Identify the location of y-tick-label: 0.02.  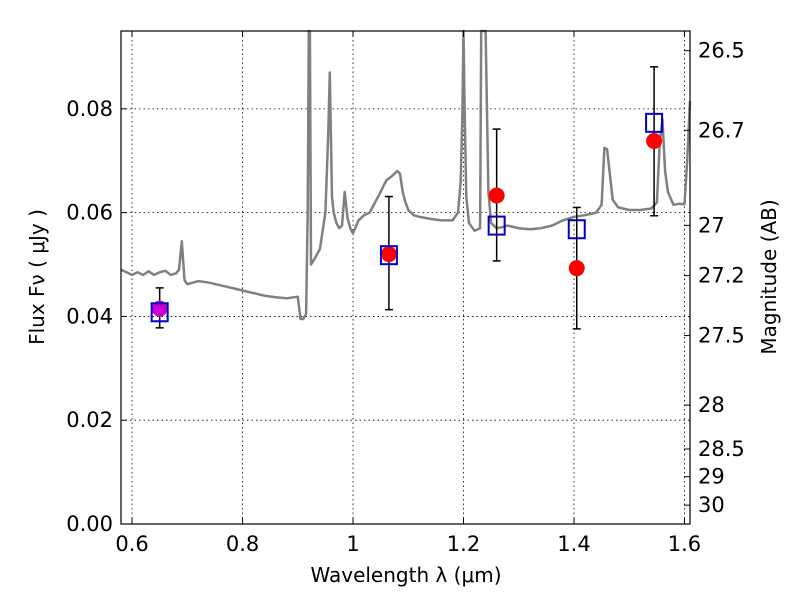
(89, 420).